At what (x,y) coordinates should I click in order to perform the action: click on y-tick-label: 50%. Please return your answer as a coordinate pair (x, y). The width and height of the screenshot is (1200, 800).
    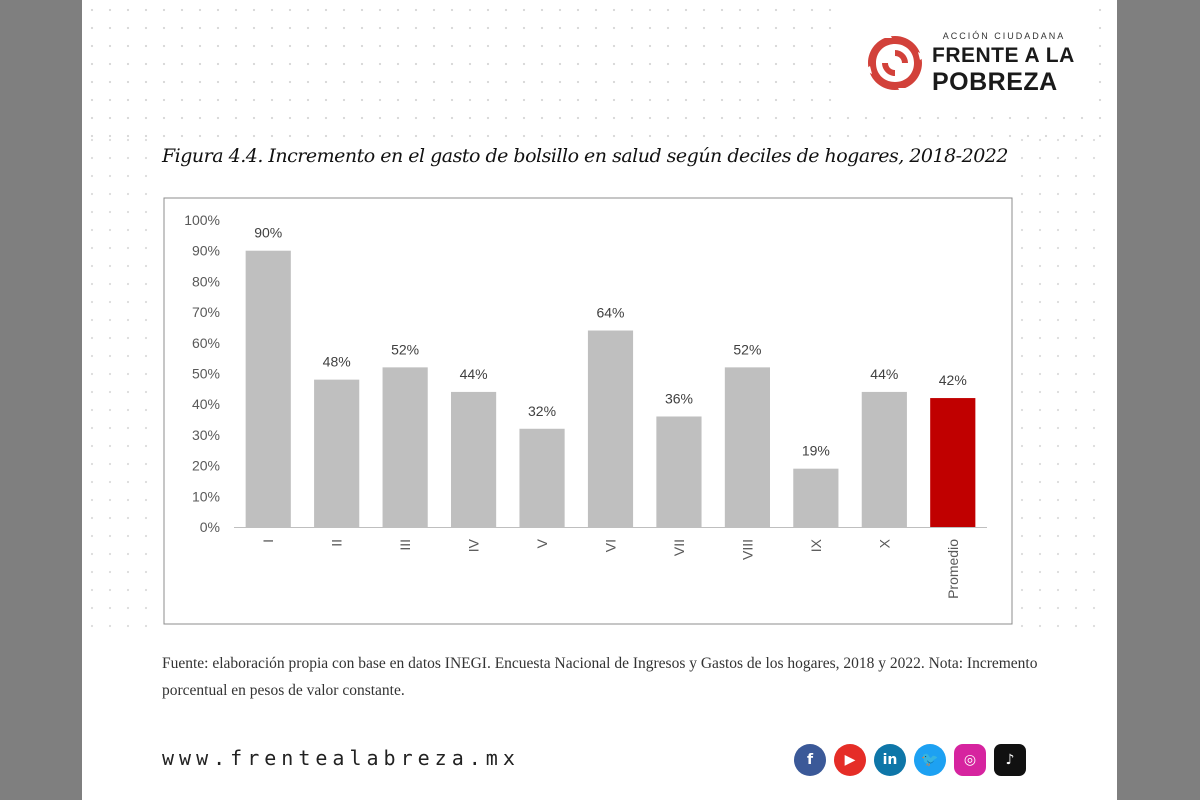
    Looking at the image, I should click on (206, 374).